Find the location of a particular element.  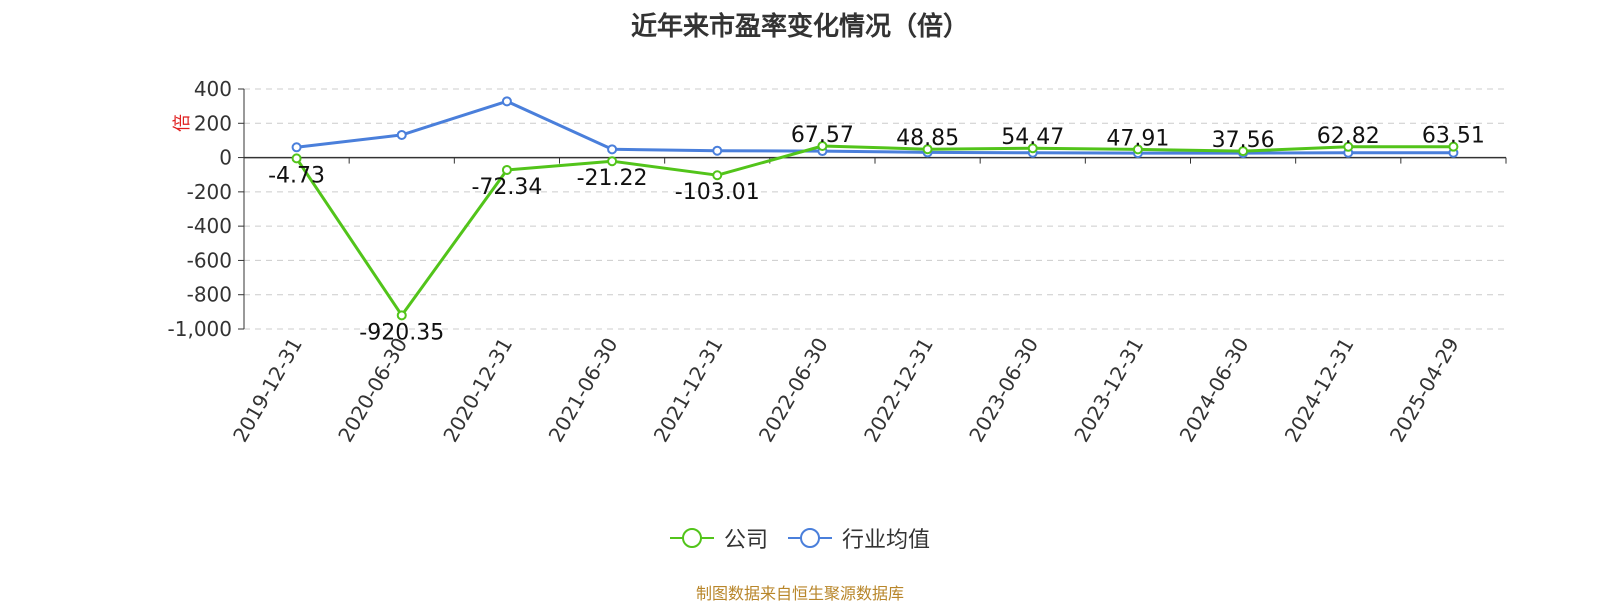

x-tick-label: 2024-12-31 is located at coordinates (1319, 390).